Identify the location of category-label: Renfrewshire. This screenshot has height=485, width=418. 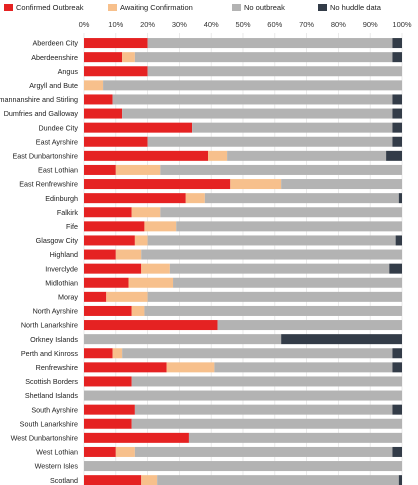
(57, 367).